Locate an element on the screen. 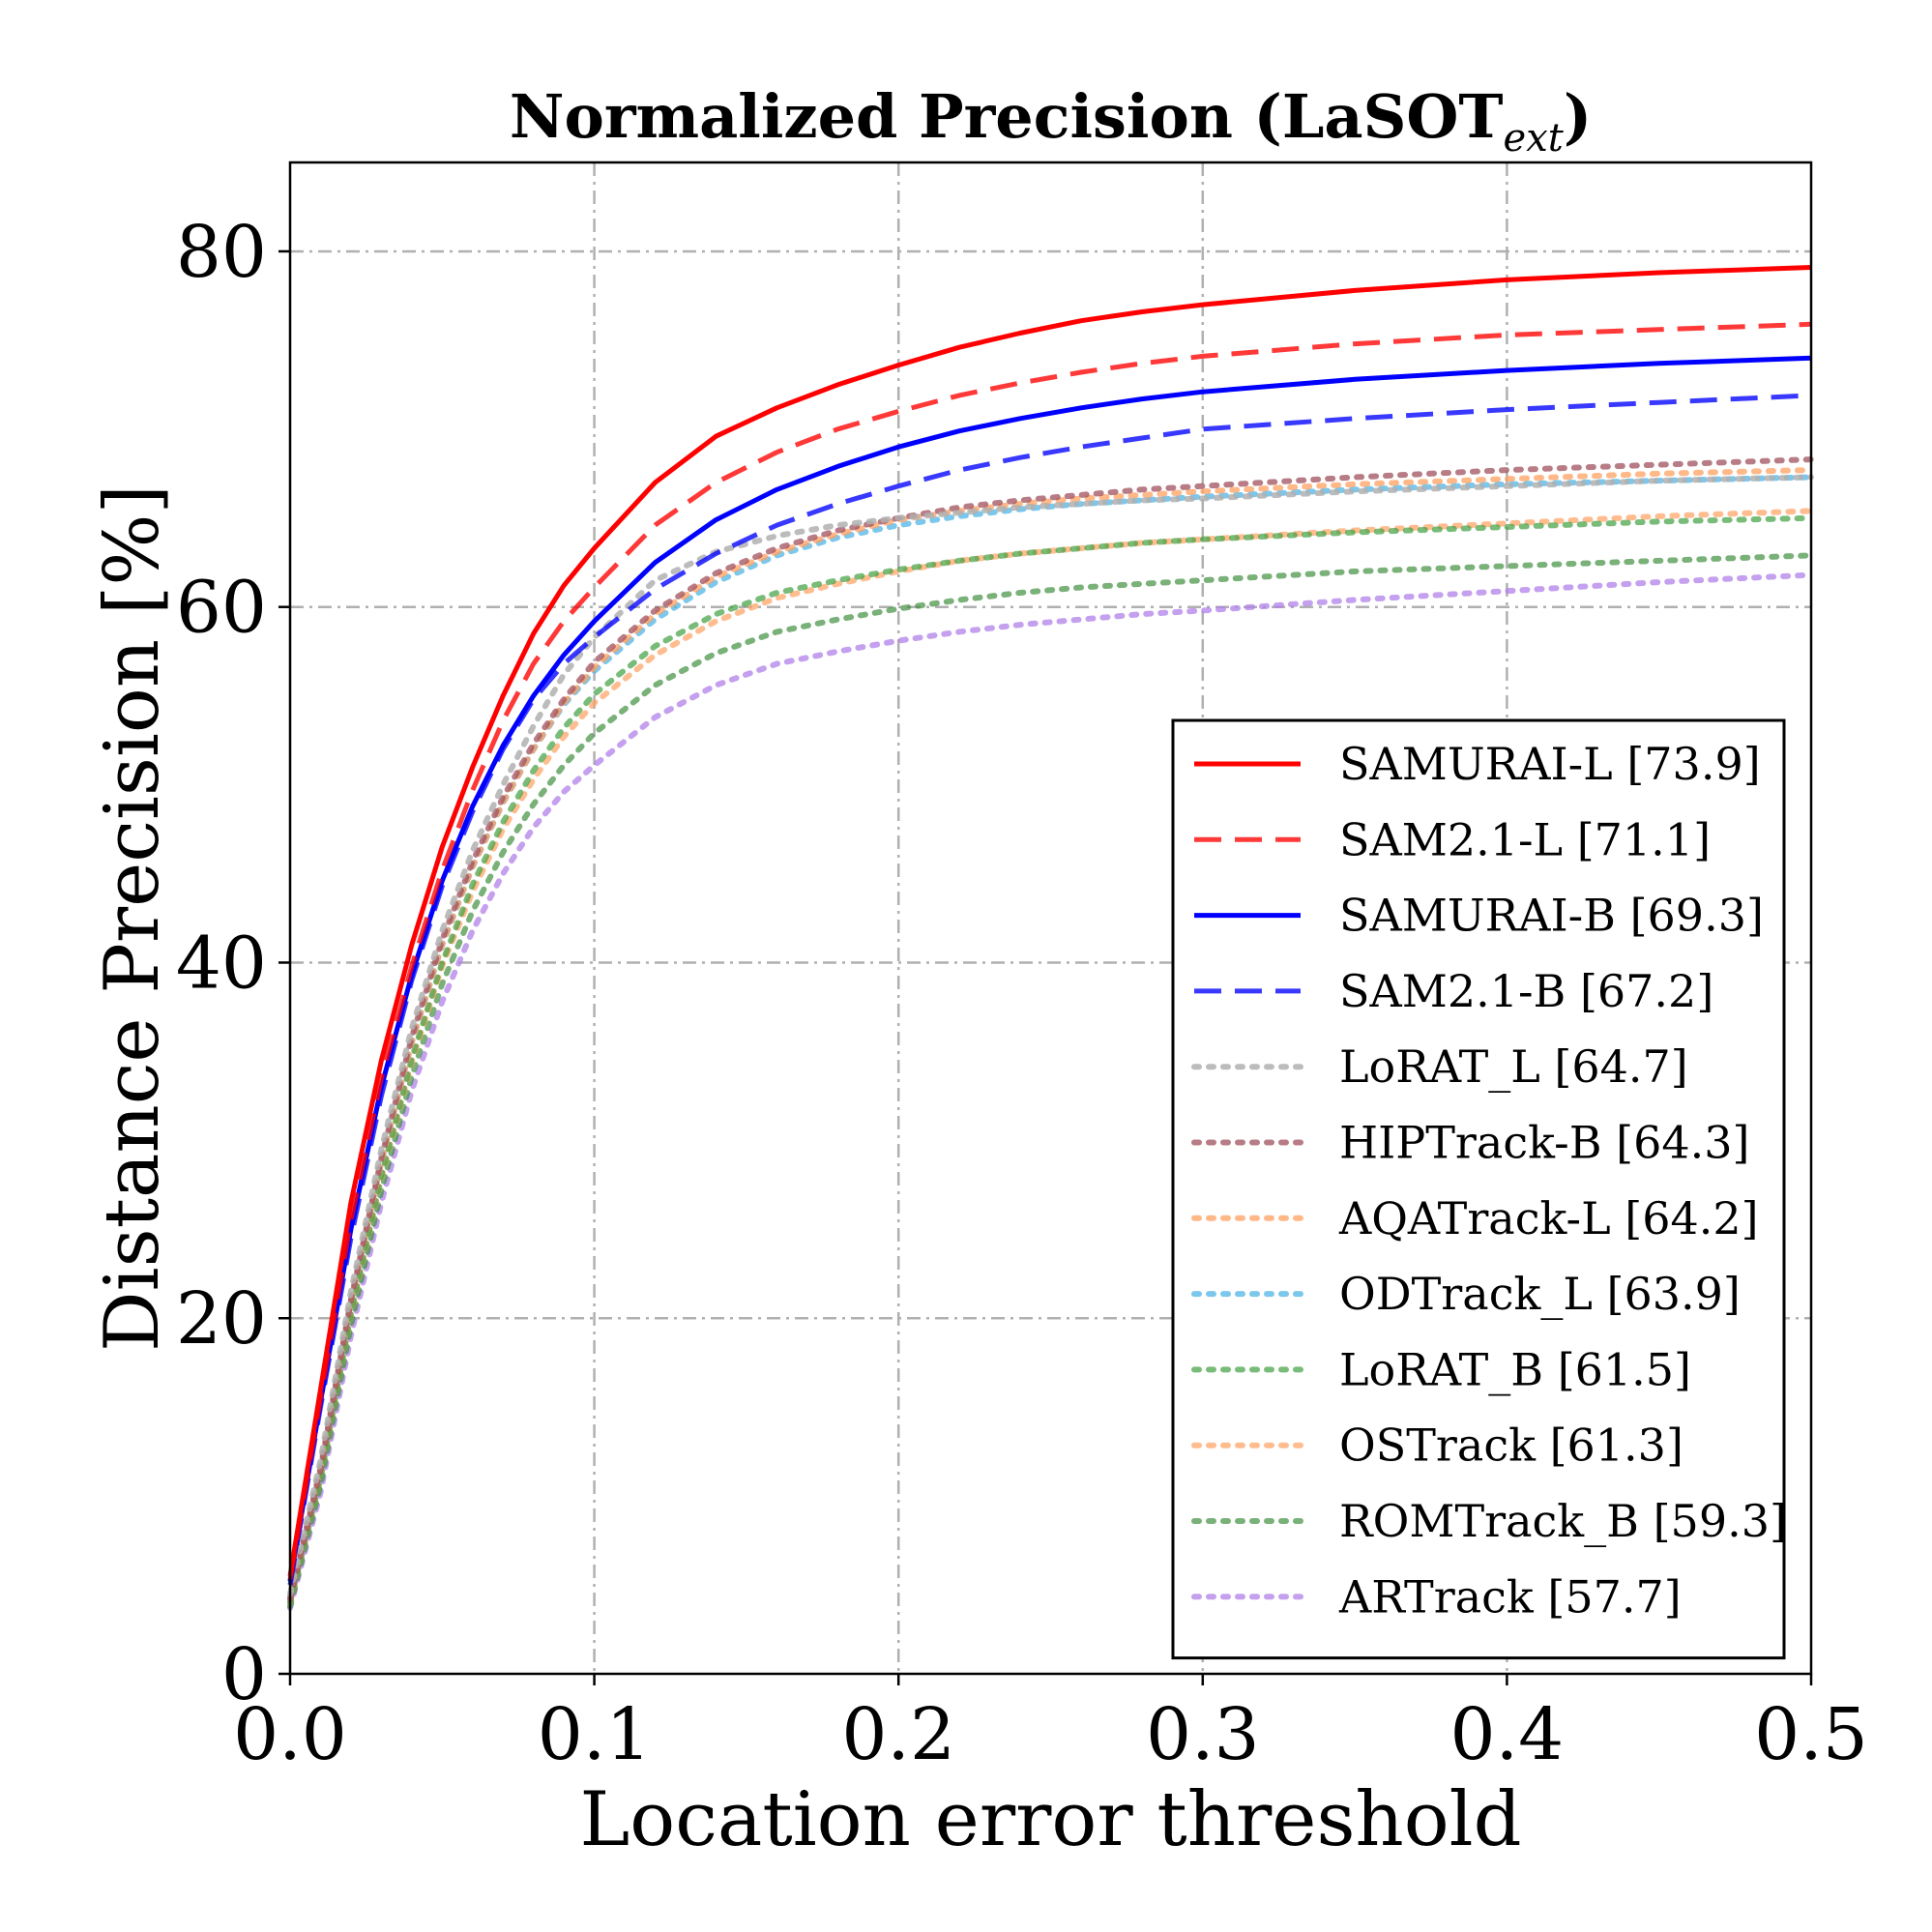 Image resolution: width=1932 pixels, height=1932 pixels. x-tick-label: 0.0 is located at coordinates (290, 1734).